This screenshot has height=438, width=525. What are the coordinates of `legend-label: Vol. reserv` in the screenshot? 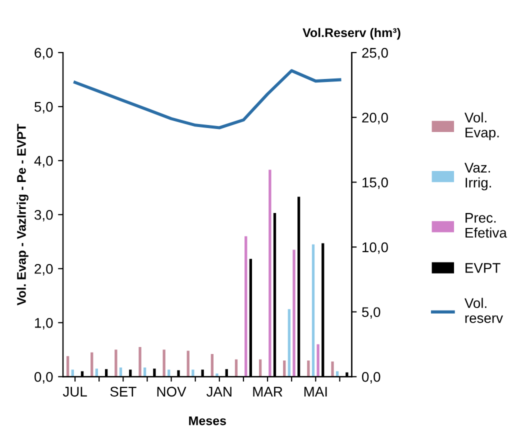 It's located at (483, 310).